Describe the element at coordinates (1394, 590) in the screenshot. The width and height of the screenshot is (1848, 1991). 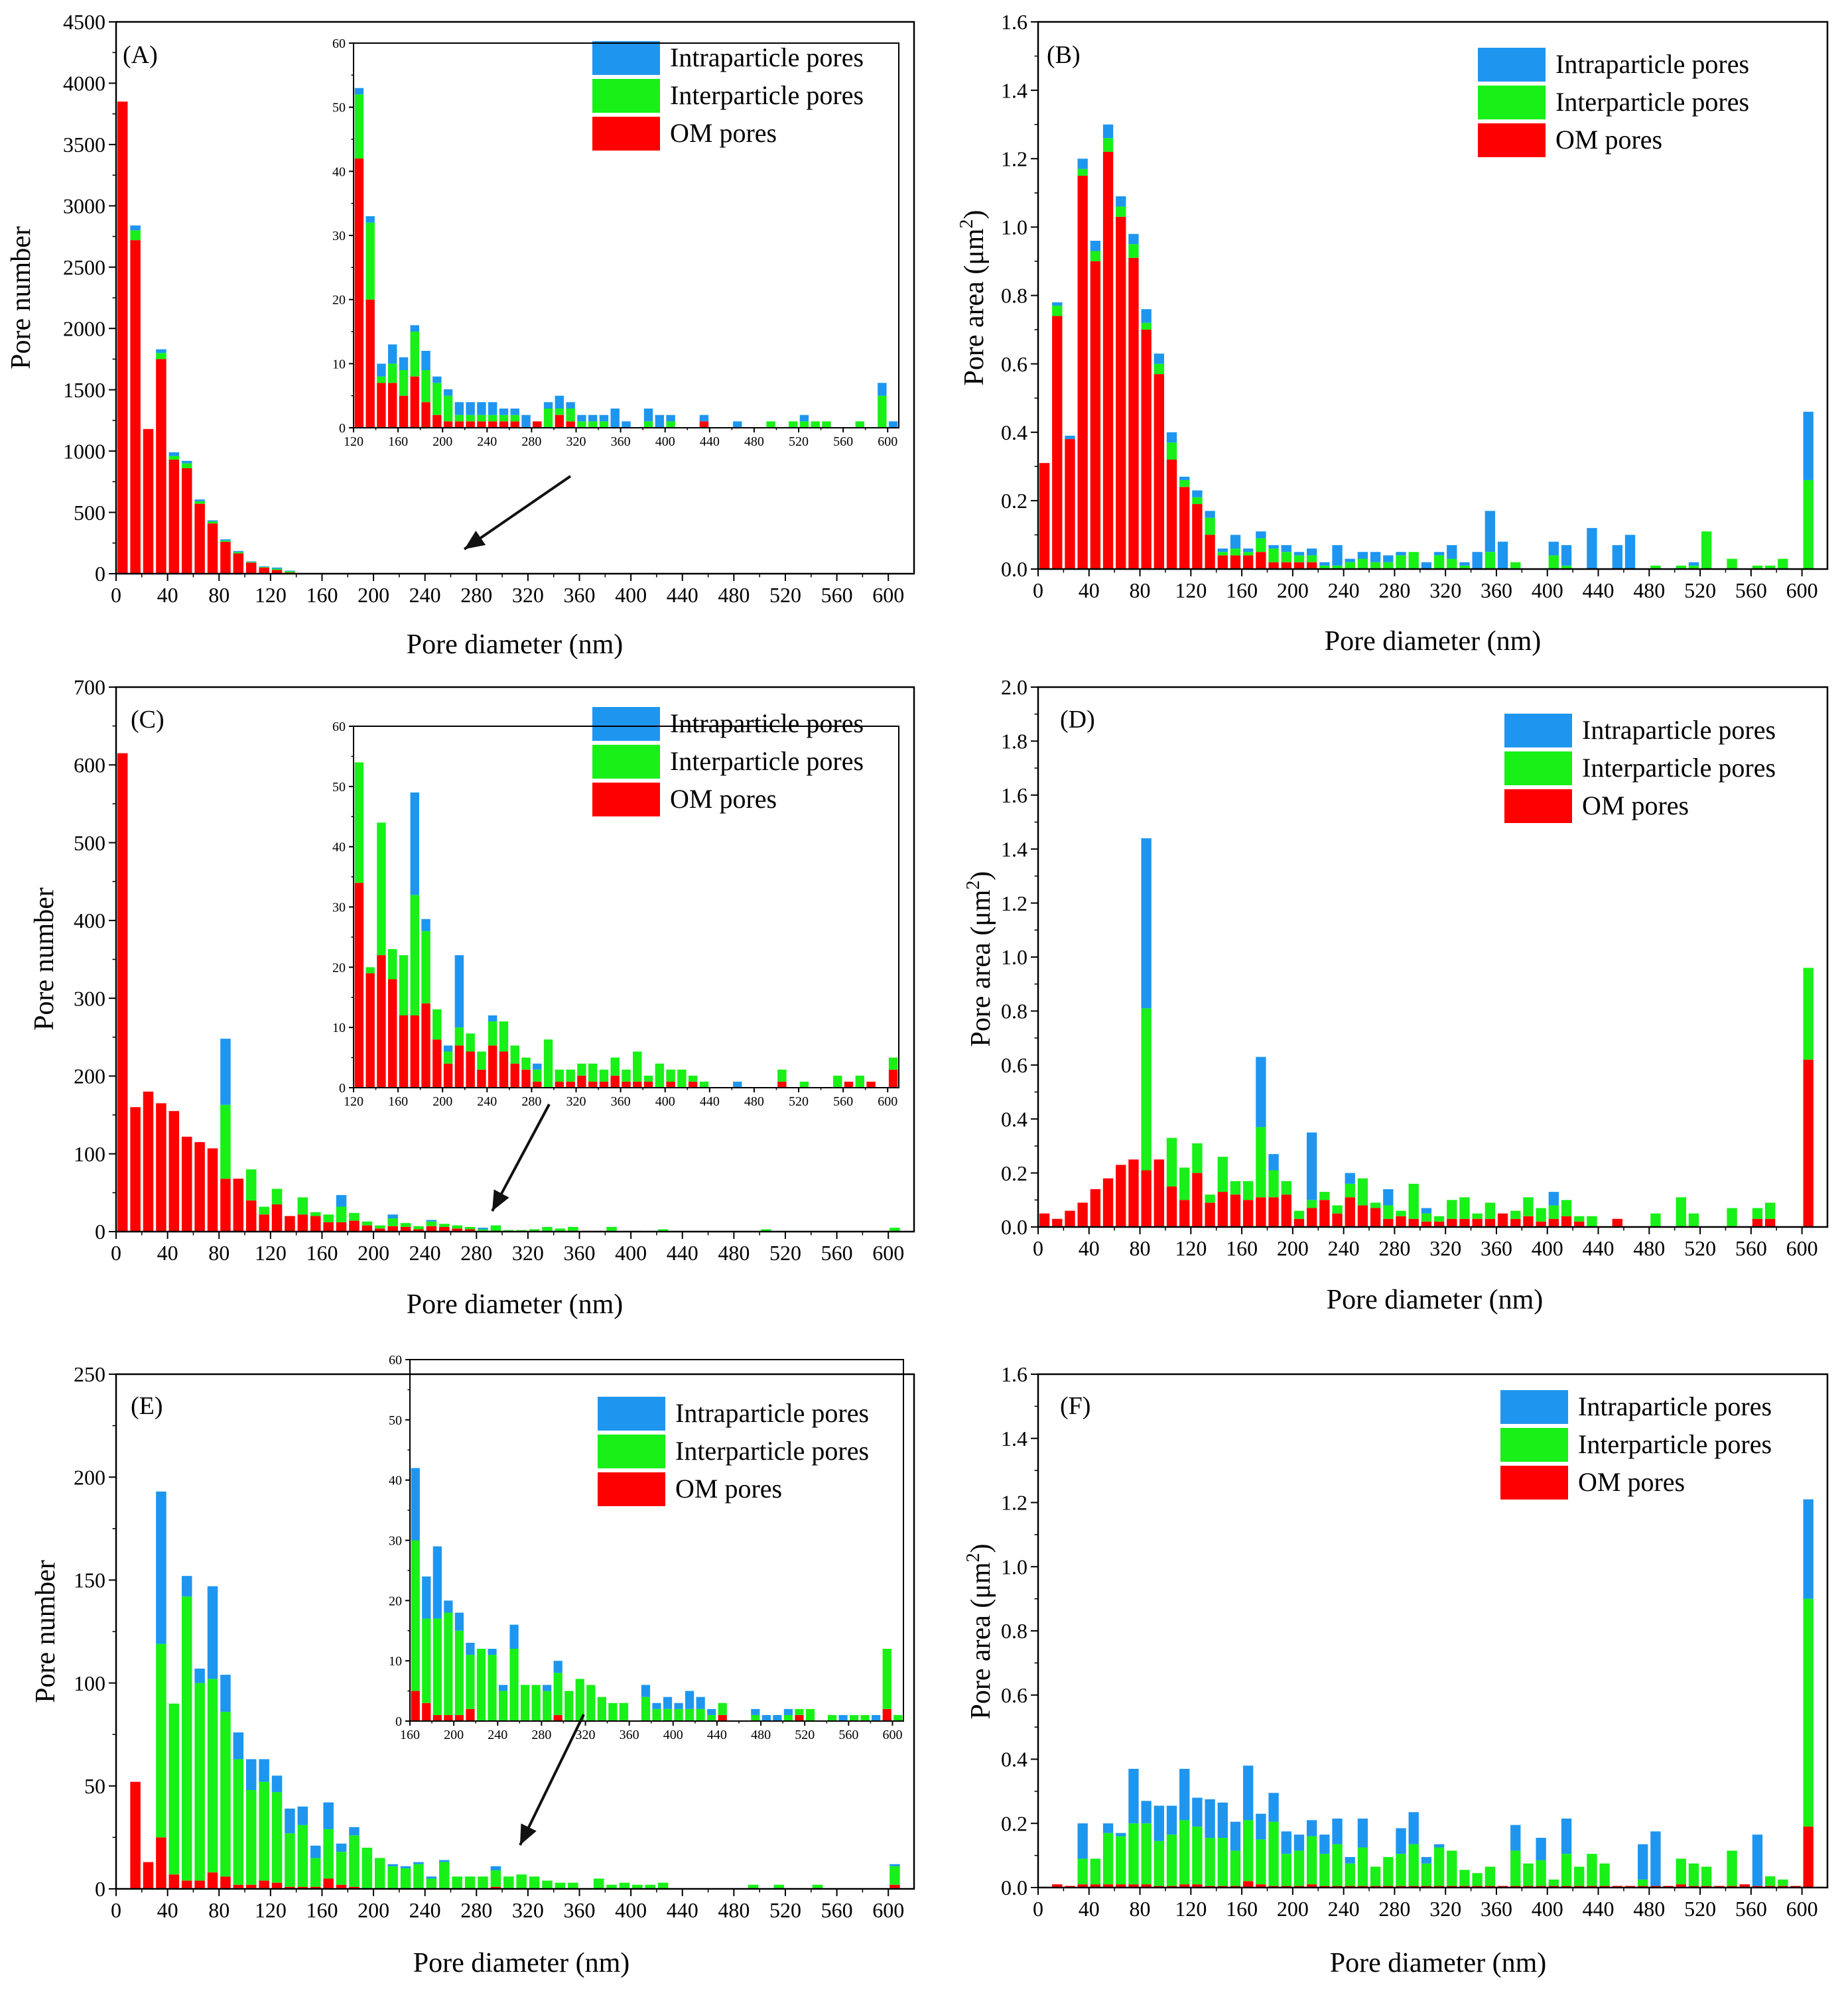
I see `panel-B-xtick-label: 280` at that location.